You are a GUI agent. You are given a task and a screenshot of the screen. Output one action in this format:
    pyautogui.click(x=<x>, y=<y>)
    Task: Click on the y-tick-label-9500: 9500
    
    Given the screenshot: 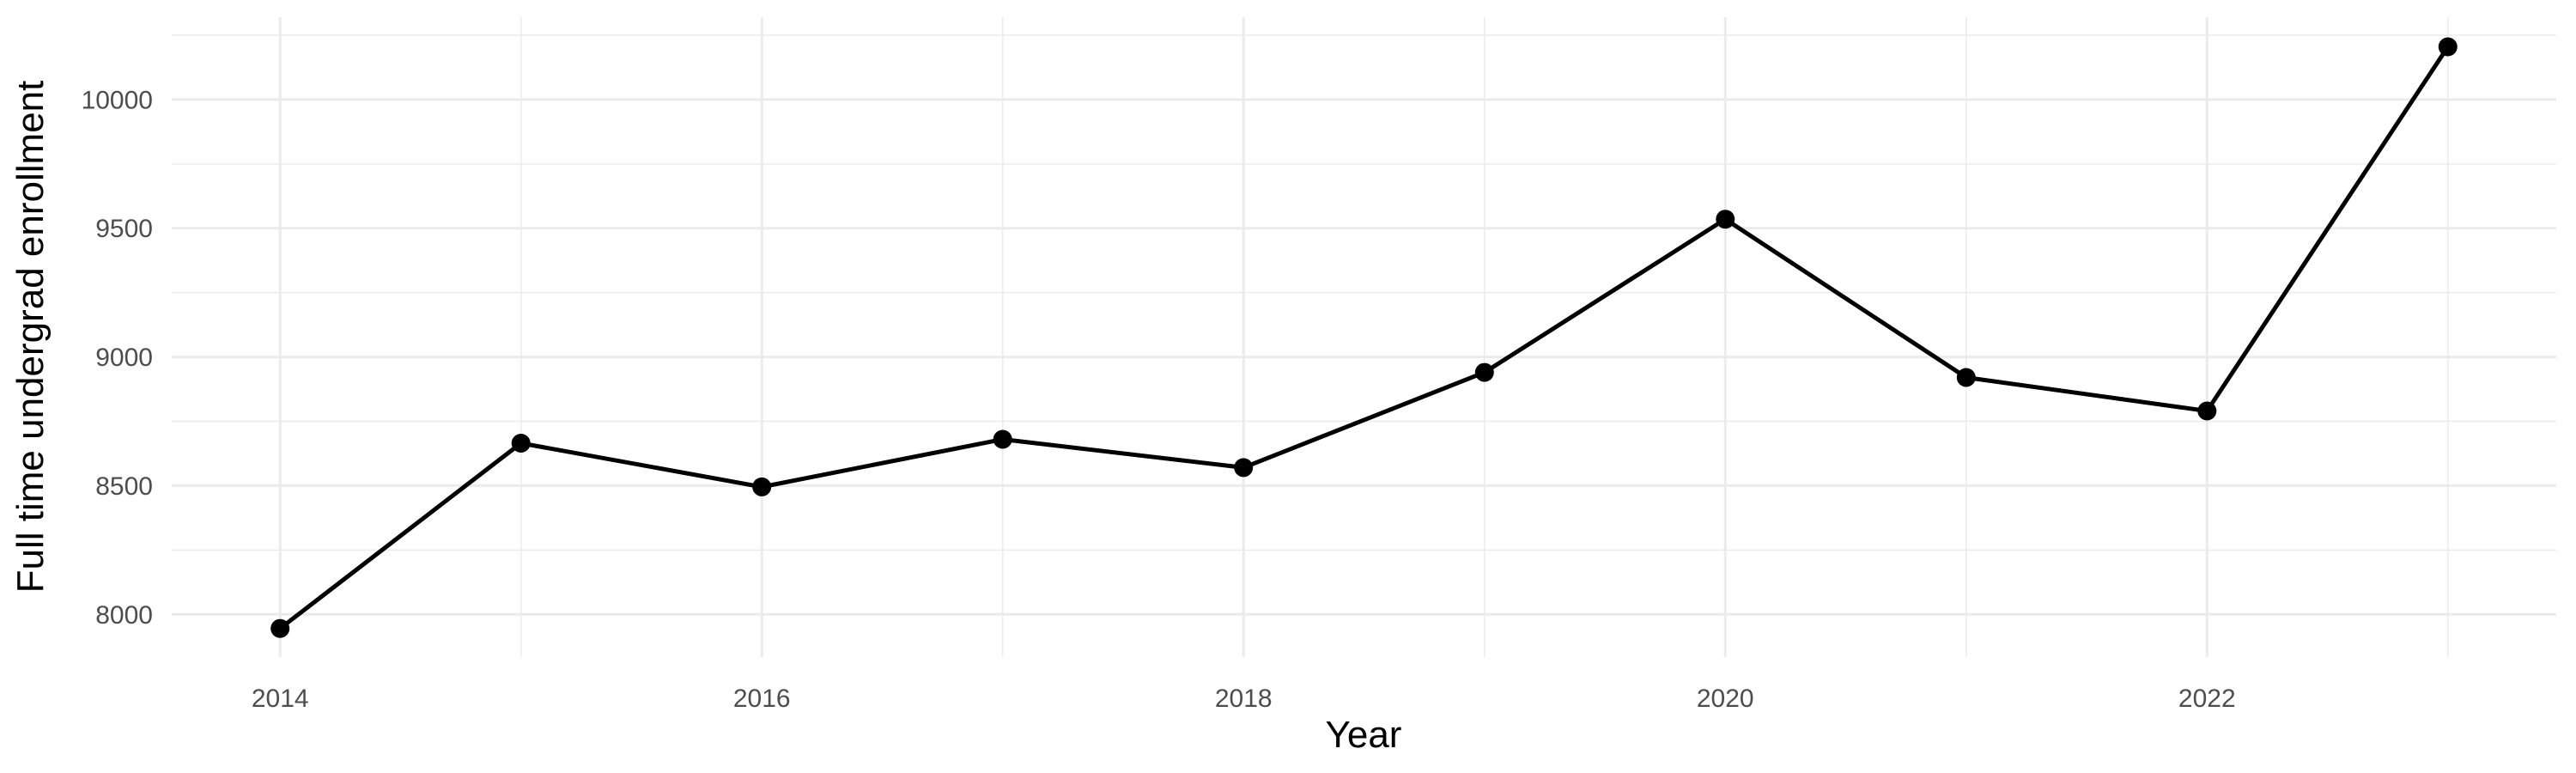 What is the action you would take?
    pyautogui.click(x=124, y=229)
    